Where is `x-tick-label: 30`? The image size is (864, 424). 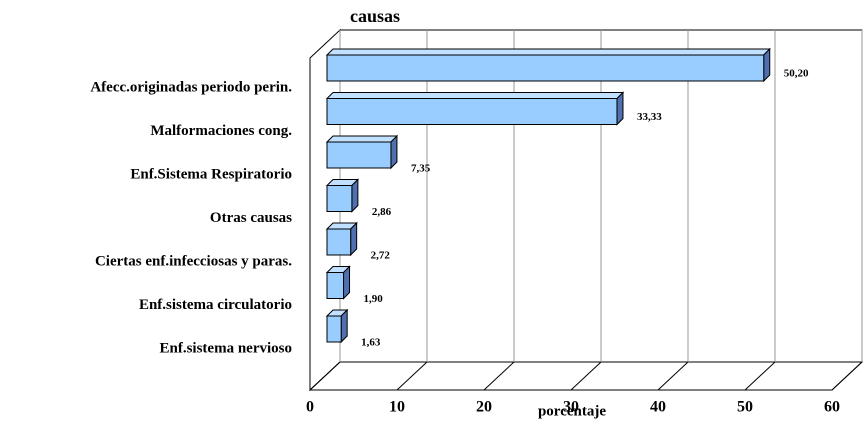 x-tick-label: 30 is located at coordinates (571, 407).